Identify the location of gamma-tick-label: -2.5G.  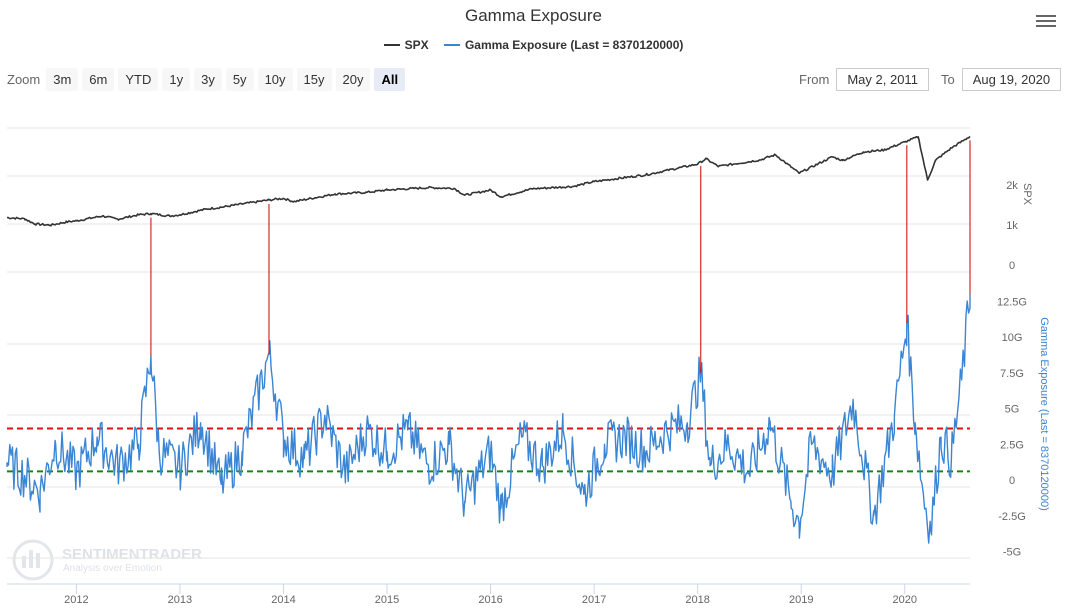
(1012, 517).